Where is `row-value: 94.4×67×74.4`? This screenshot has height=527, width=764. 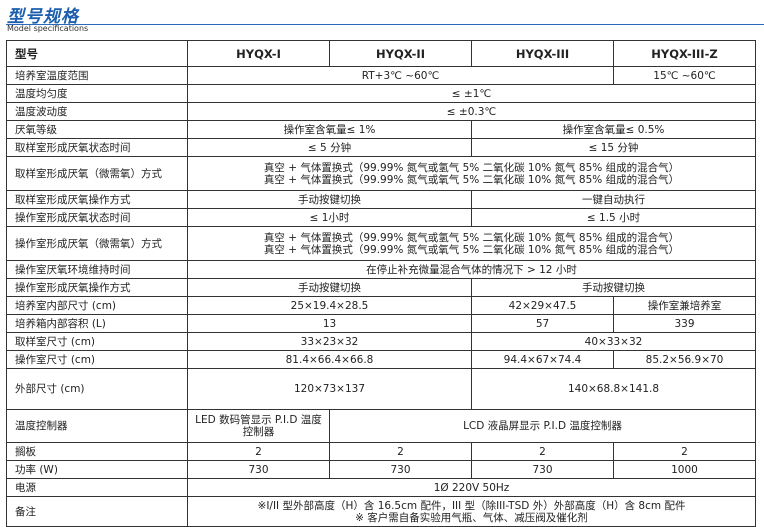 row-value: 94.4×67×74.4 is located at coordinates (542, 359).